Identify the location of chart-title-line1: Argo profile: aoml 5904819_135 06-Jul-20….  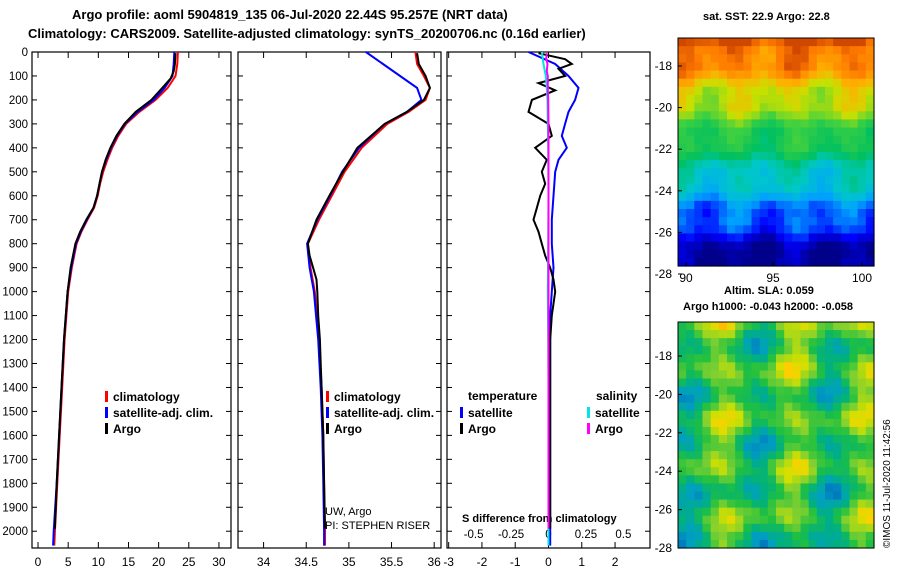
(290, 14).